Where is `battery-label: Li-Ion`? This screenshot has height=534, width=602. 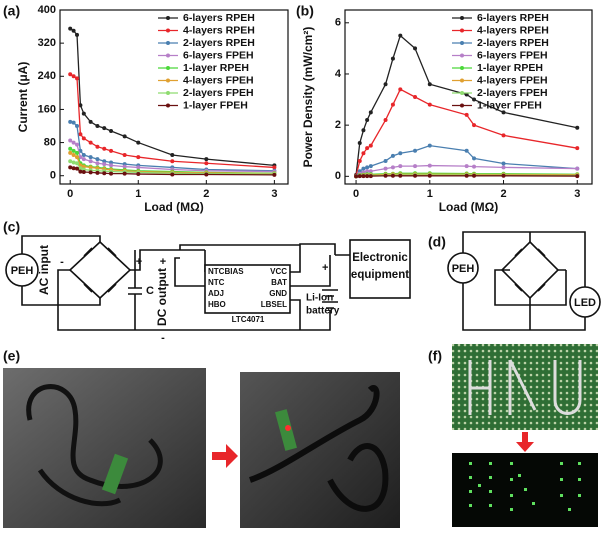
battery-label: Li-Ion is located at coordinates (319, 298).